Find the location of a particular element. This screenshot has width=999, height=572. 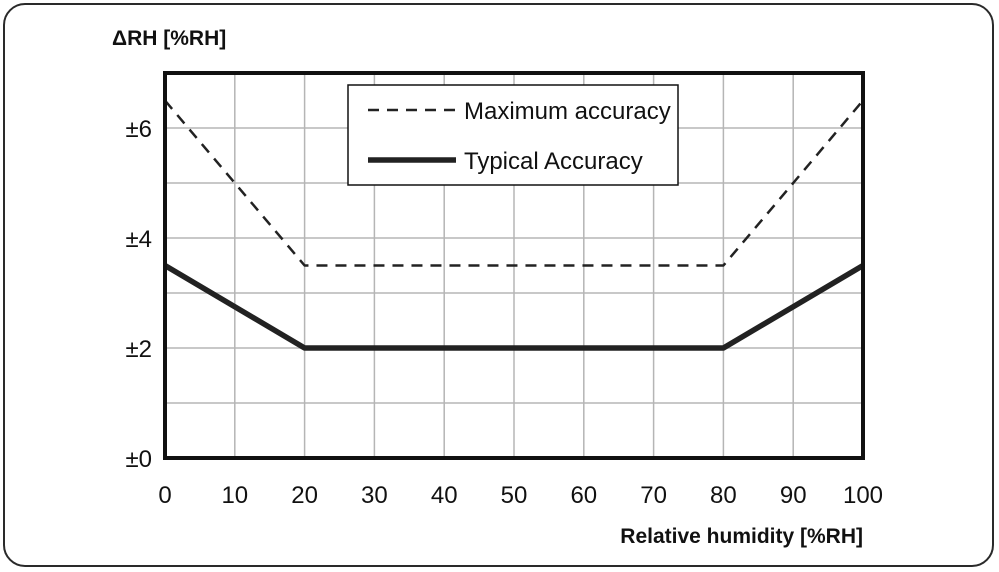

x-tick-label: 60 is located at coordinates (583, 495).